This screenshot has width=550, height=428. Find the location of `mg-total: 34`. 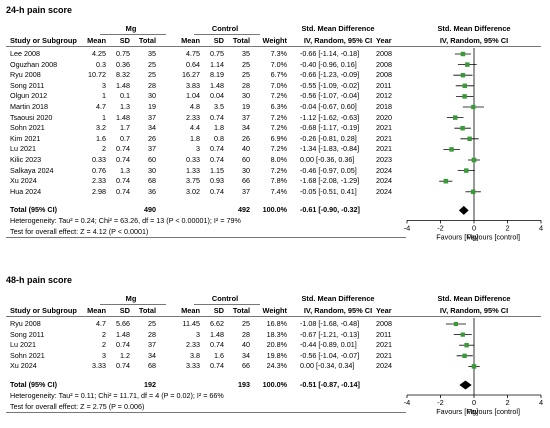

mg-total: 34 is located at coordinates (152, 128).